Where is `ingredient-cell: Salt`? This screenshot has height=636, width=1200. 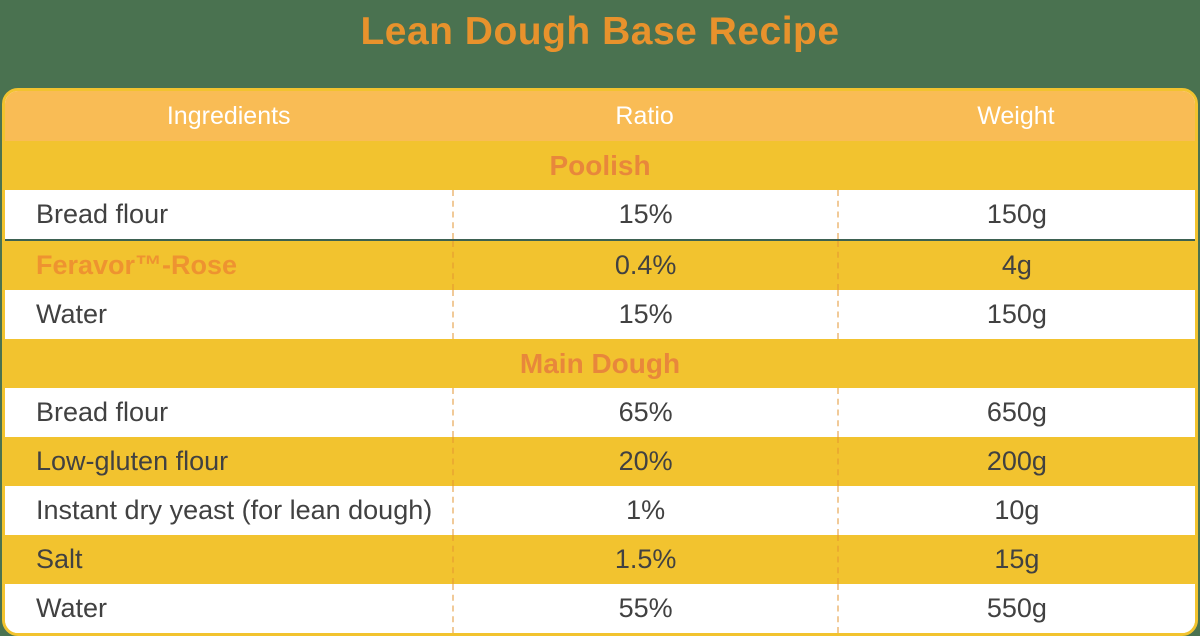 ingredient-cell: Salt is located at coordinates (59, 559).